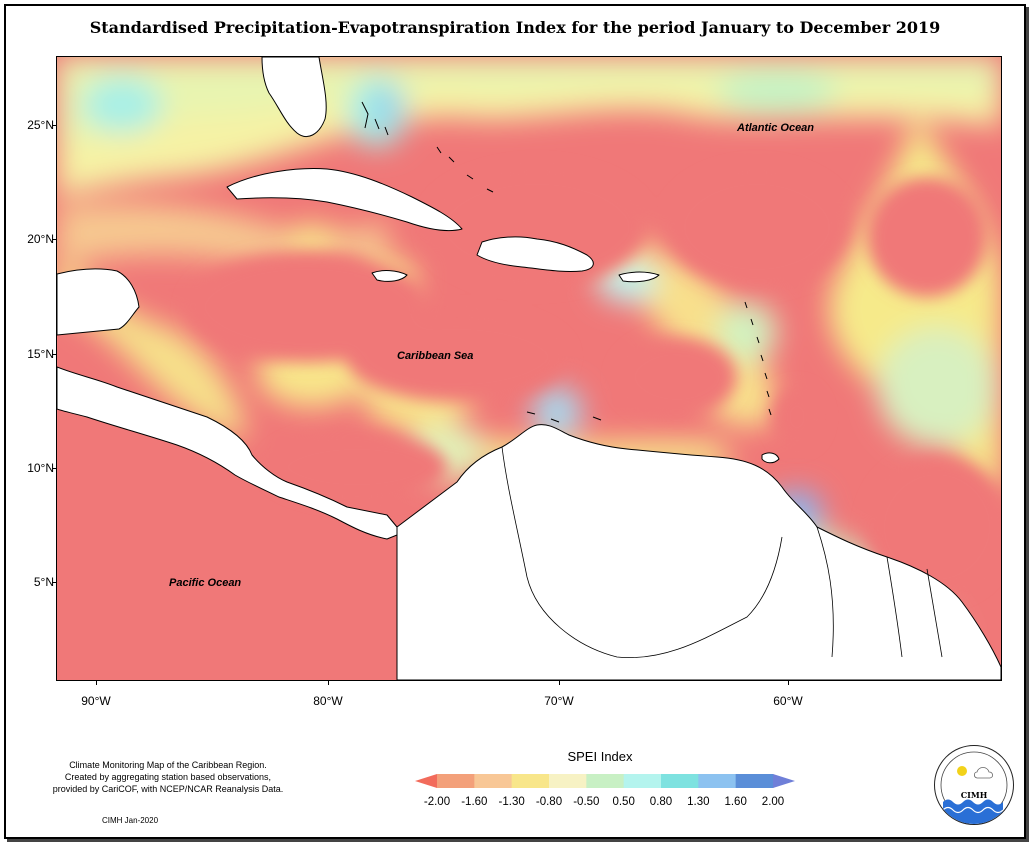 Image resolution: width=1030 pixels, height=843 pixels. Describe the element at coordinates (962, 771) in the screenshot. I see `sun-icon` at that location.